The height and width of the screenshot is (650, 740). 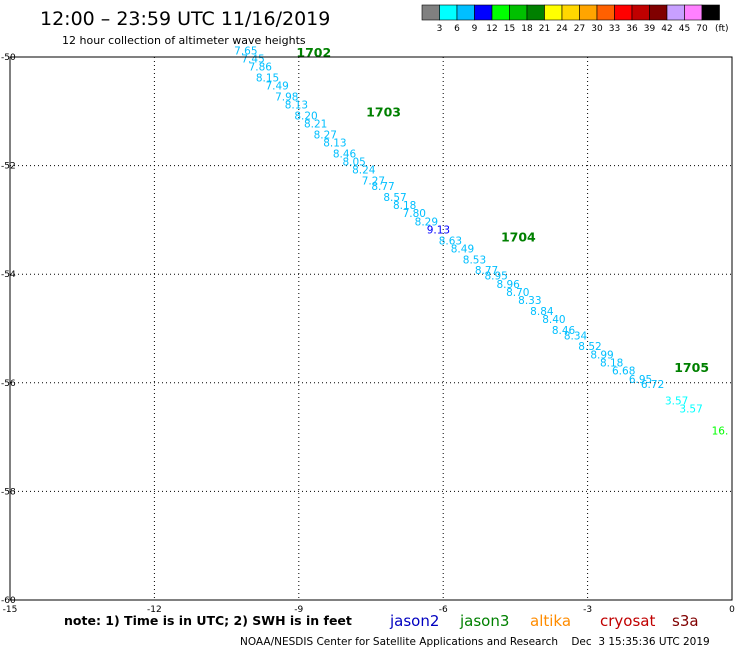 What do you see at coordinates (245, 51) in the screenshot?
I see `wave-height-point: 7.65` at bounding box center [245, 51].